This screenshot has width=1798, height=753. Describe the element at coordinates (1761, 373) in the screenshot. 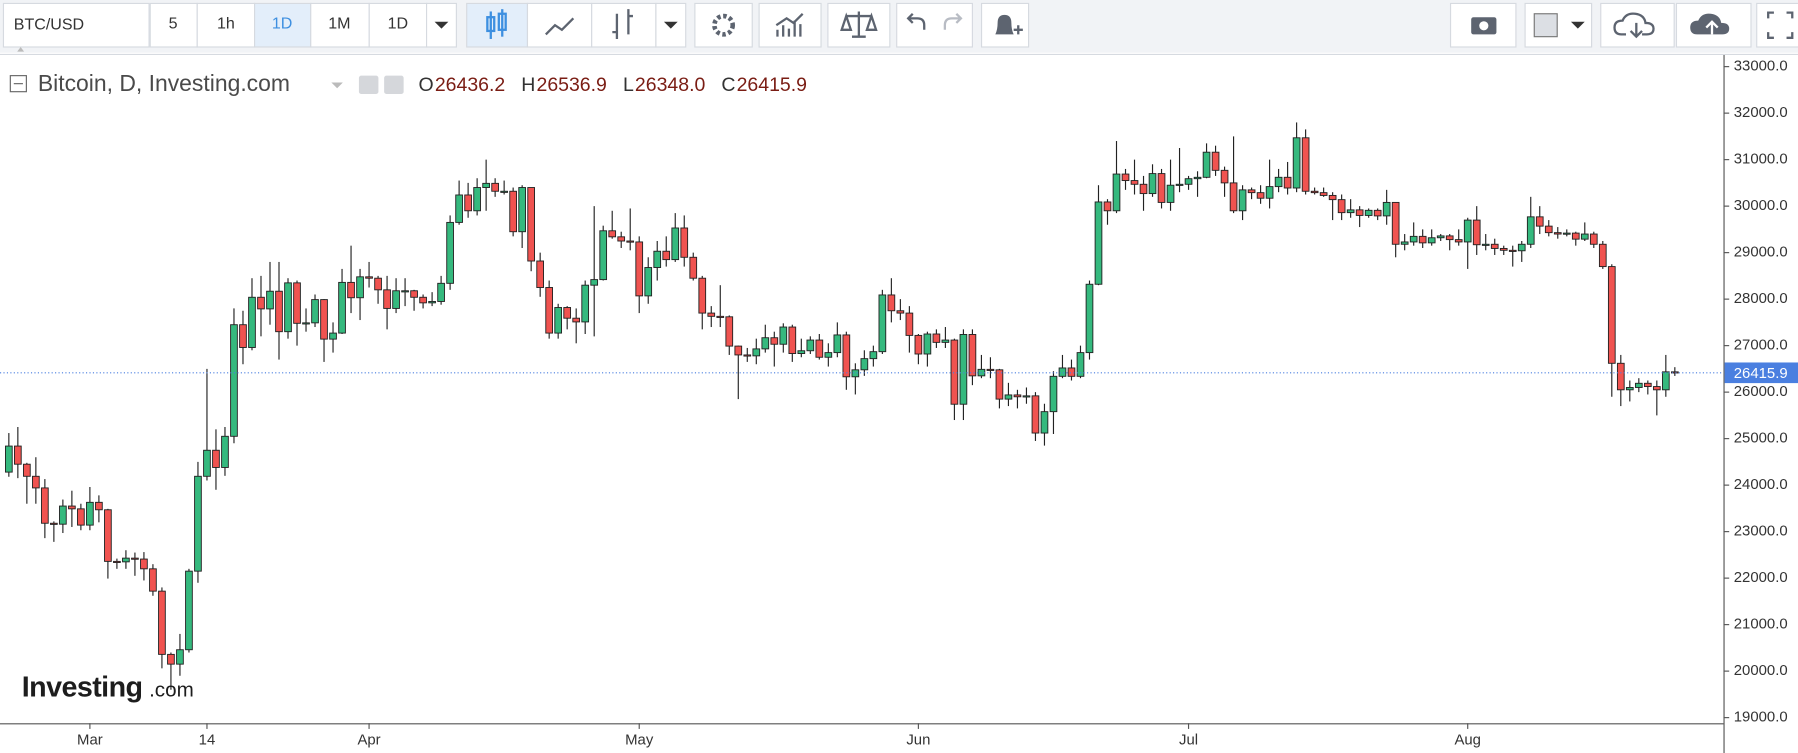

I see `last-price-tag` at that location.